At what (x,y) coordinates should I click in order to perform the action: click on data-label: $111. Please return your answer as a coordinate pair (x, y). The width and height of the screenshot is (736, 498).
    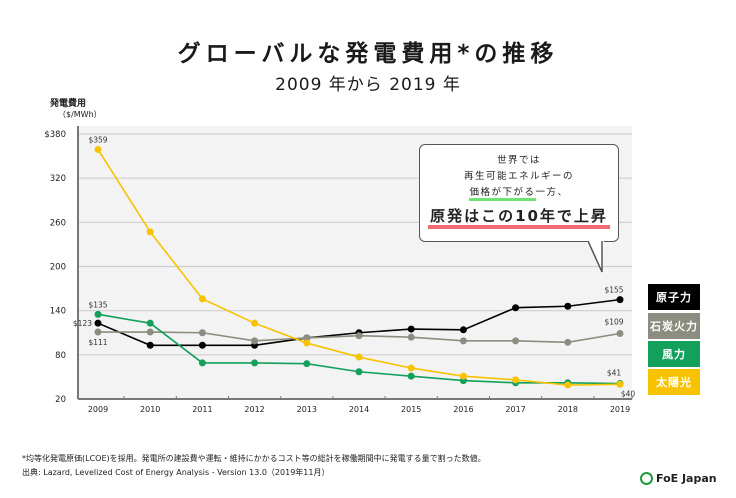
    Looking at the image, I should click on (97, 342).